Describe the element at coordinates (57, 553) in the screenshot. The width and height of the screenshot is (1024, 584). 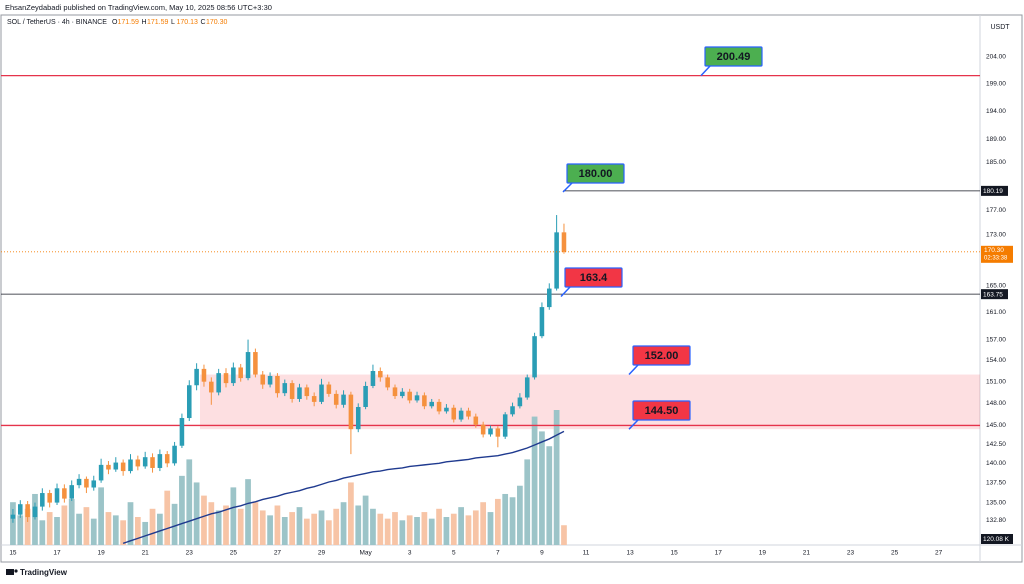
I see `x-tick-label: 17` at that location.